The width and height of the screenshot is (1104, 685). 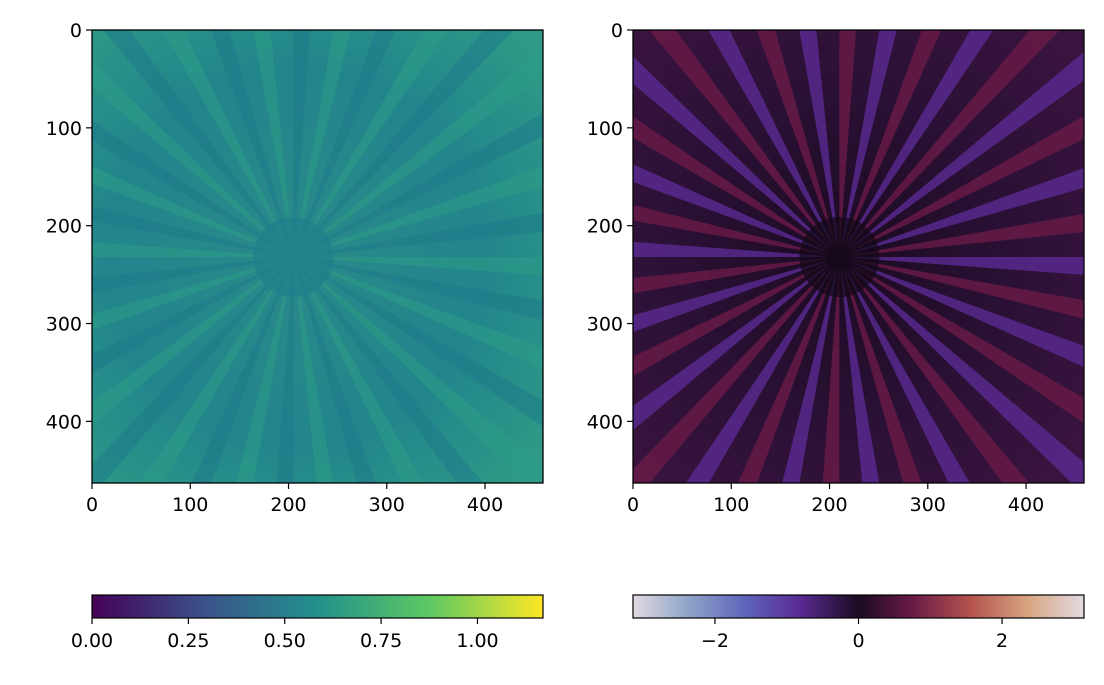 What do you see at coordinates (381, 641) in the screenshot?
I see `amplitude-colorbar-tick-label: 0.75` at bounding box center [381, 641].